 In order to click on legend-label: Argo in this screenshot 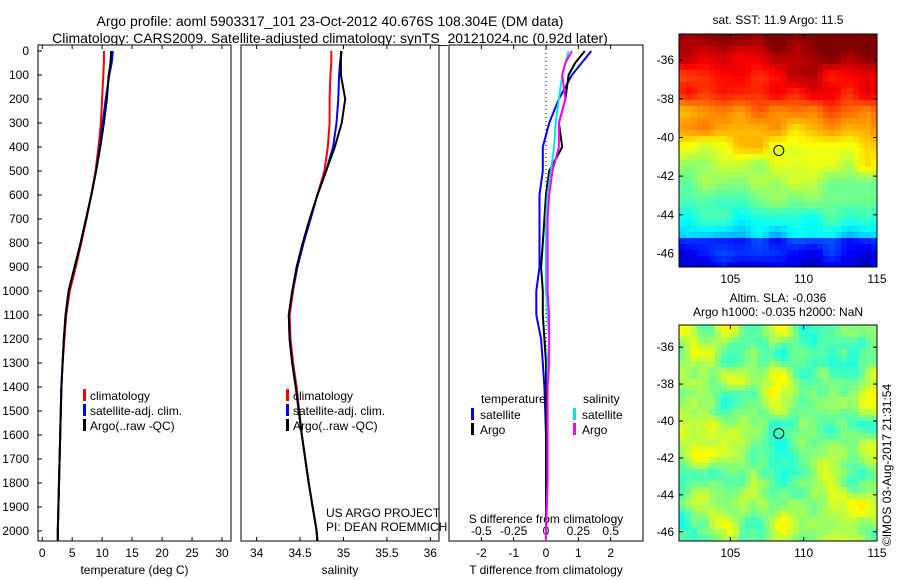, I will do `click(493, 430)`.